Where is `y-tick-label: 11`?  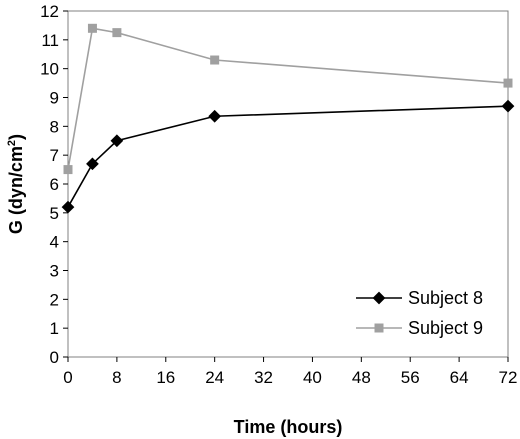
y-tick-label: 11 is located at coordinates (50, 40).